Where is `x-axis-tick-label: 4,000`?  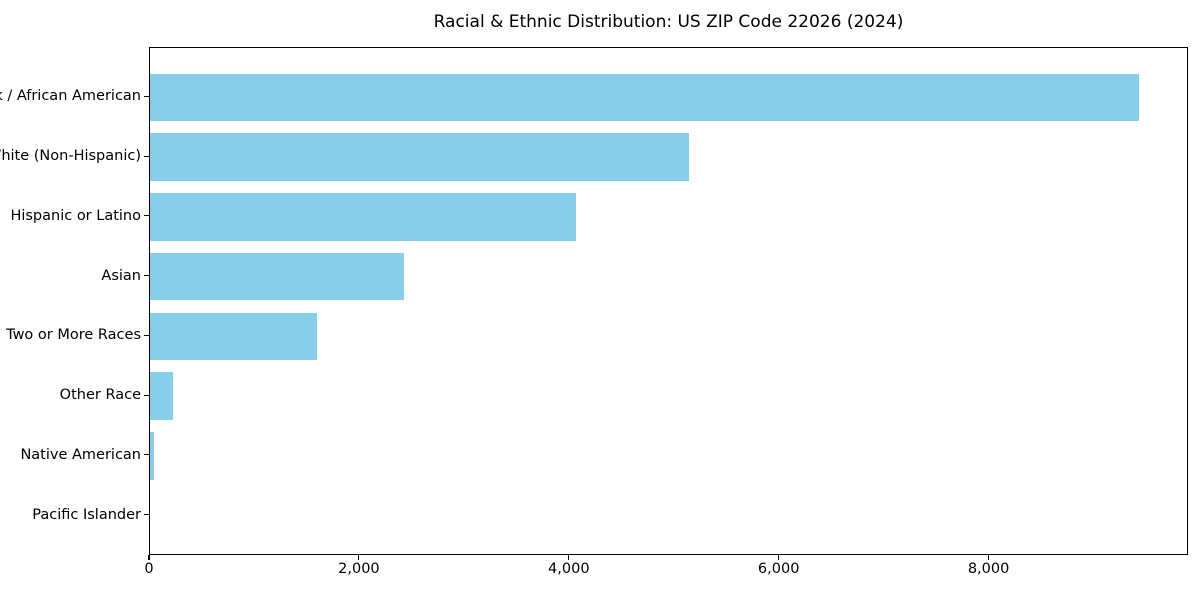 x-axis-tick-label: 4,000 is located at coordinates (569, 569).